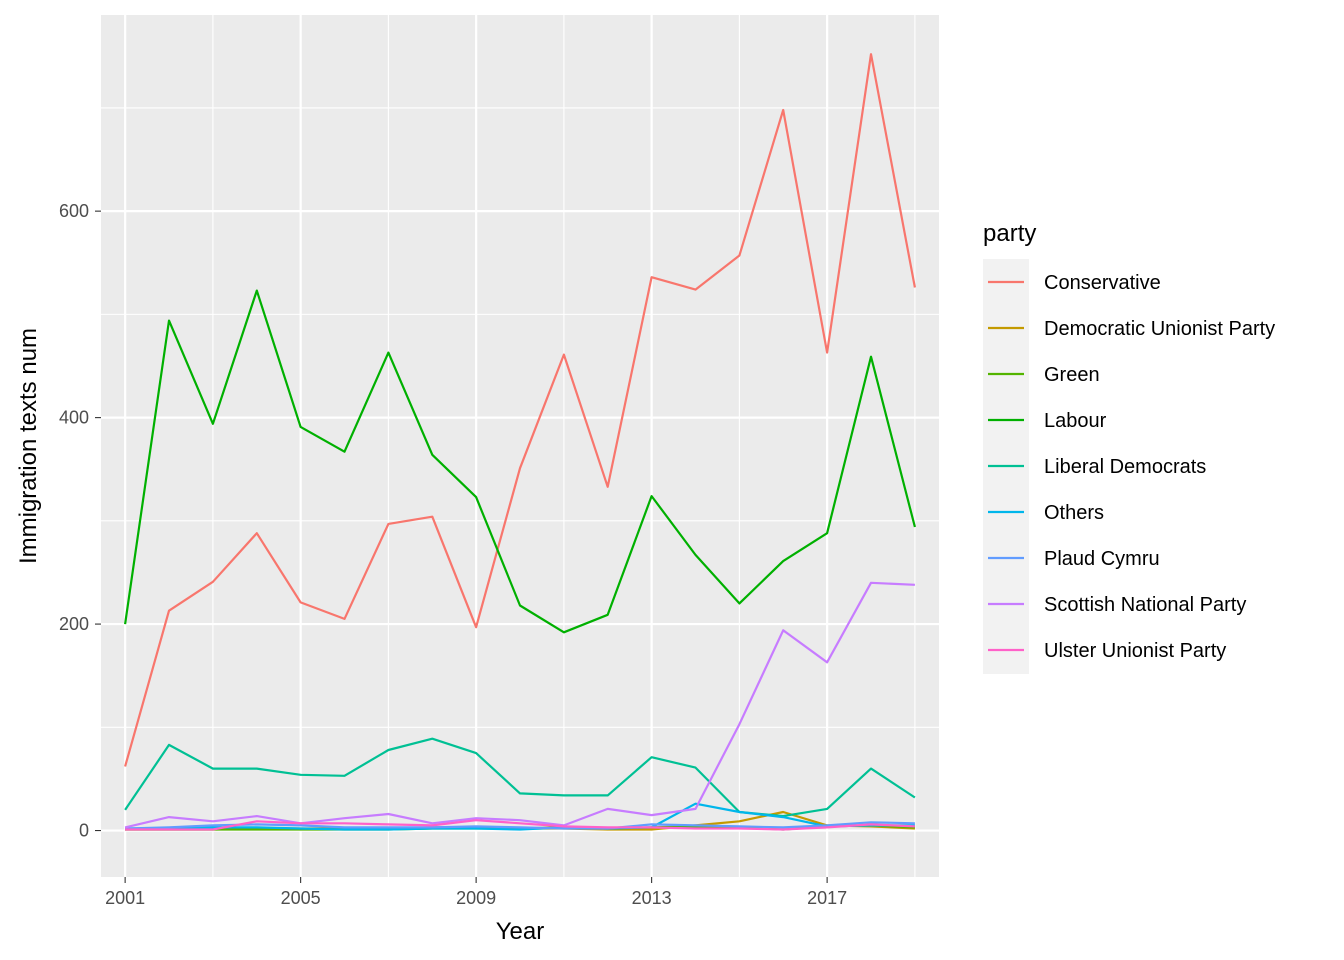  Describe the element at coordinates (74, 418) in the screenshot. I see `y-tick-label: 400` at that location.